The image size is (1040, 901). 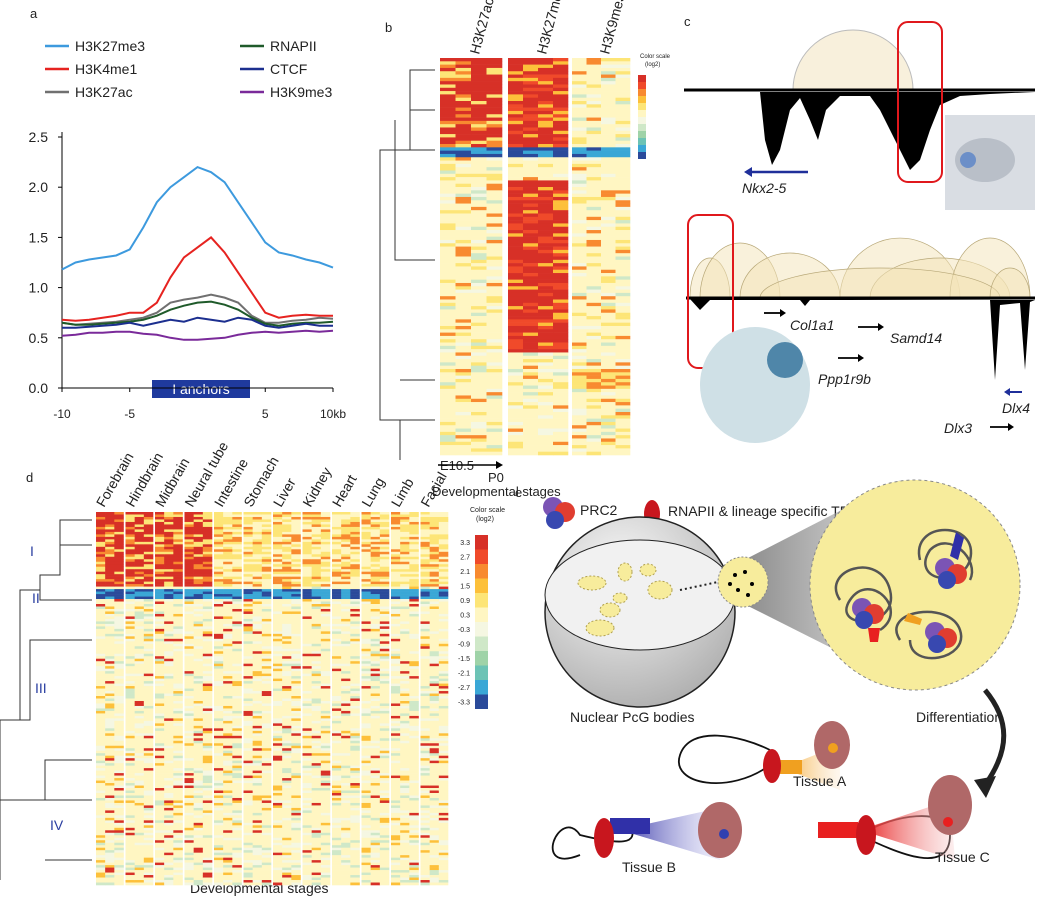 What do you see at coordinates (110, 46) in the screenshot?
I see `legend-label: H3K27me3` at bounding box center [110, 46].